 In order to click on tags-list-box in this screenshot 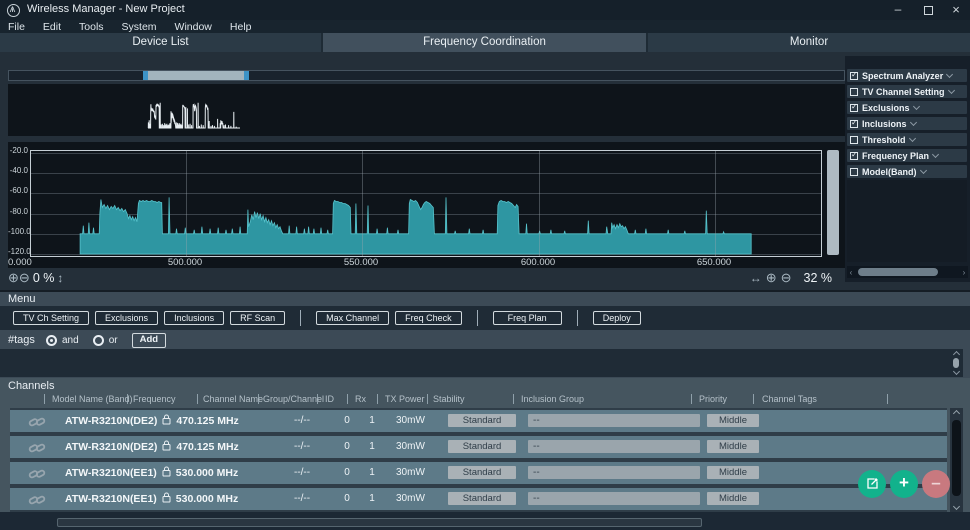, I will do `click(481, 363)`.